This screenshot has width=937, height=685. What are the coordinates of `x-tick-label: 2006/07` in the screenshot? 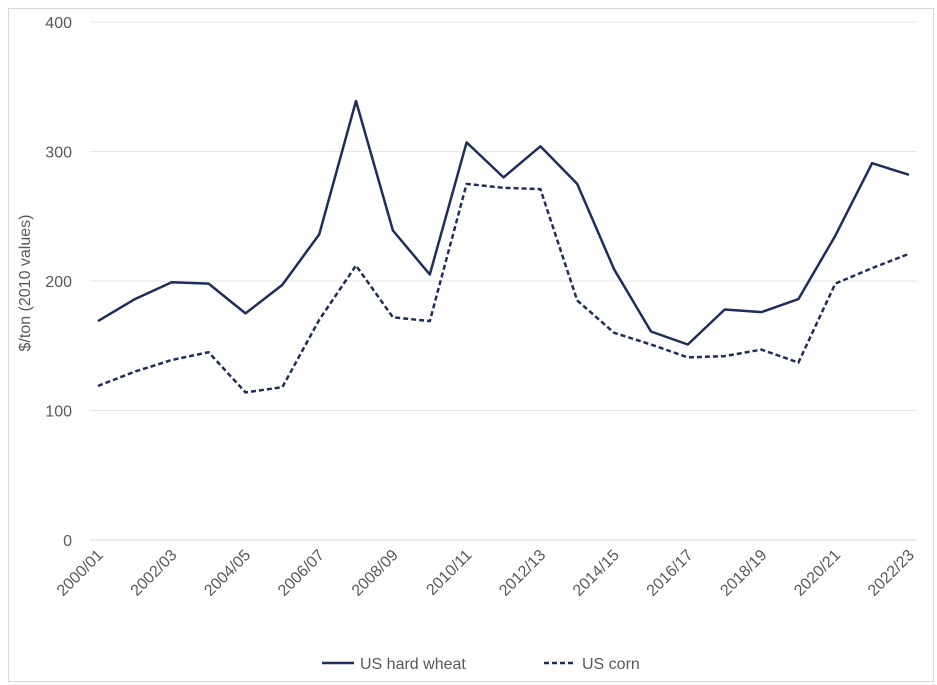 It's located at (301, 573).